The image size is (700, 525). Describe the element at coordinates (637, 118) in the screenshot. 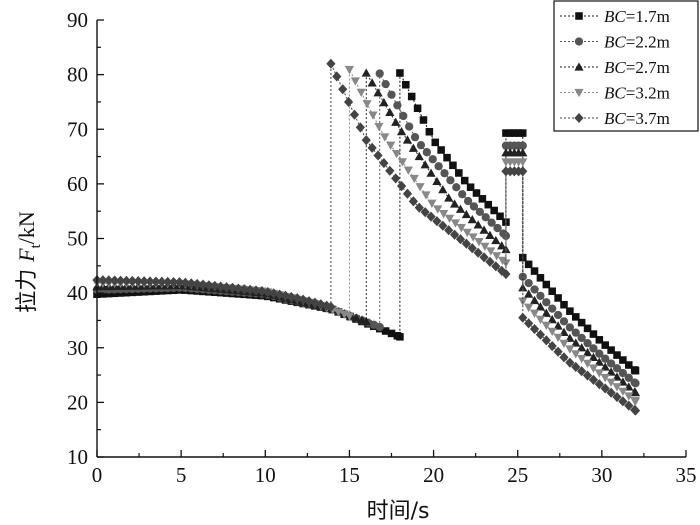

I see `legend-label: BC=3.7m` at that location.